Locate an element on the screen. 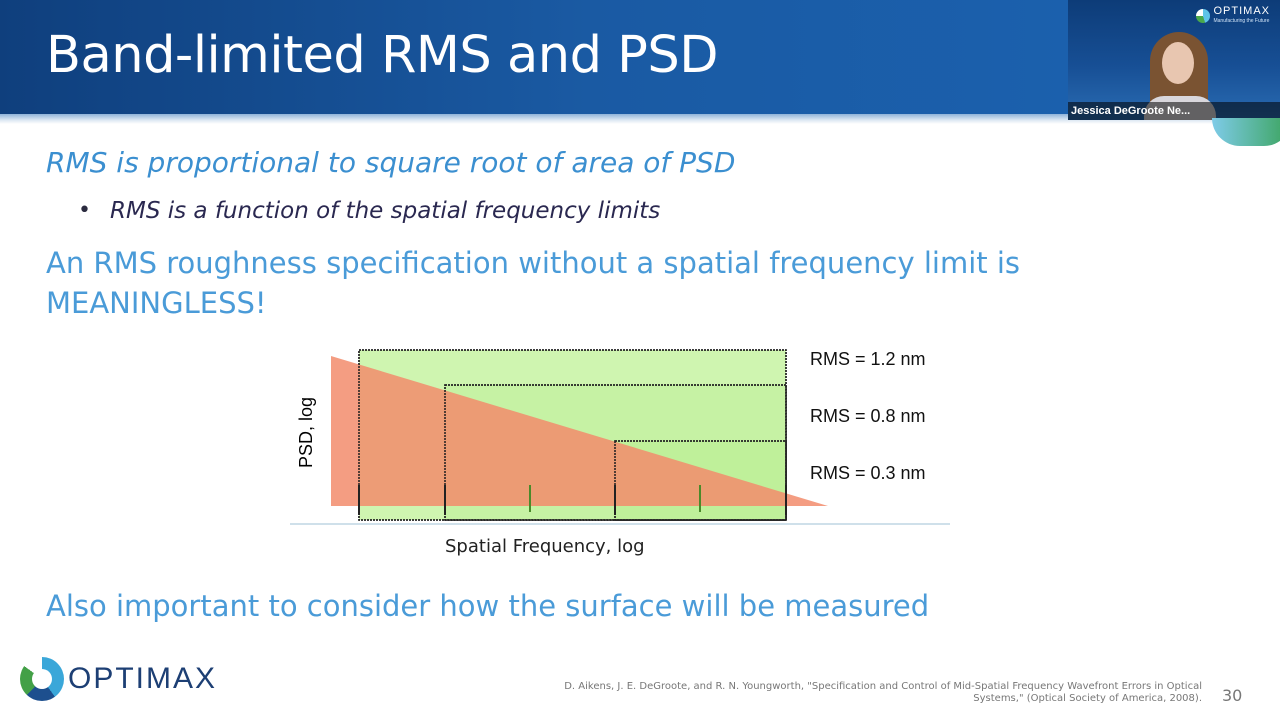 The image size is (1280, 720). band-label-3: RMS = 0.3 nm is located at coordinates (868, 473).